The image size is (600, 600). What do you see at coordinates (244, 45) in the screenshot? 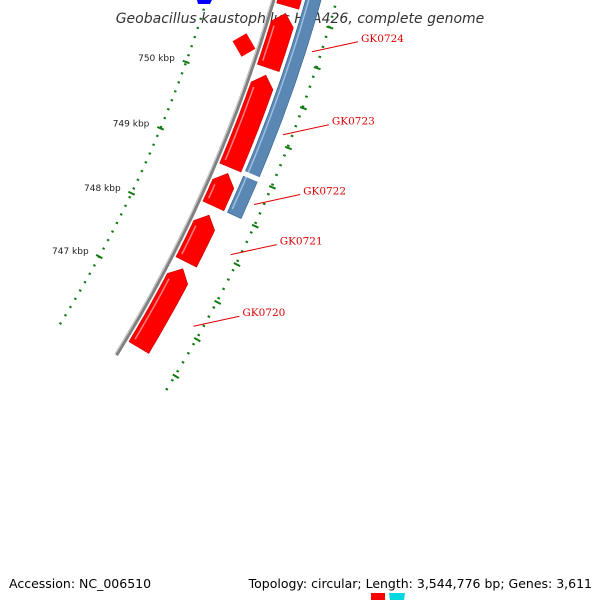
I see `gene-arrow-gk0719` at bounding box center [244, 45].